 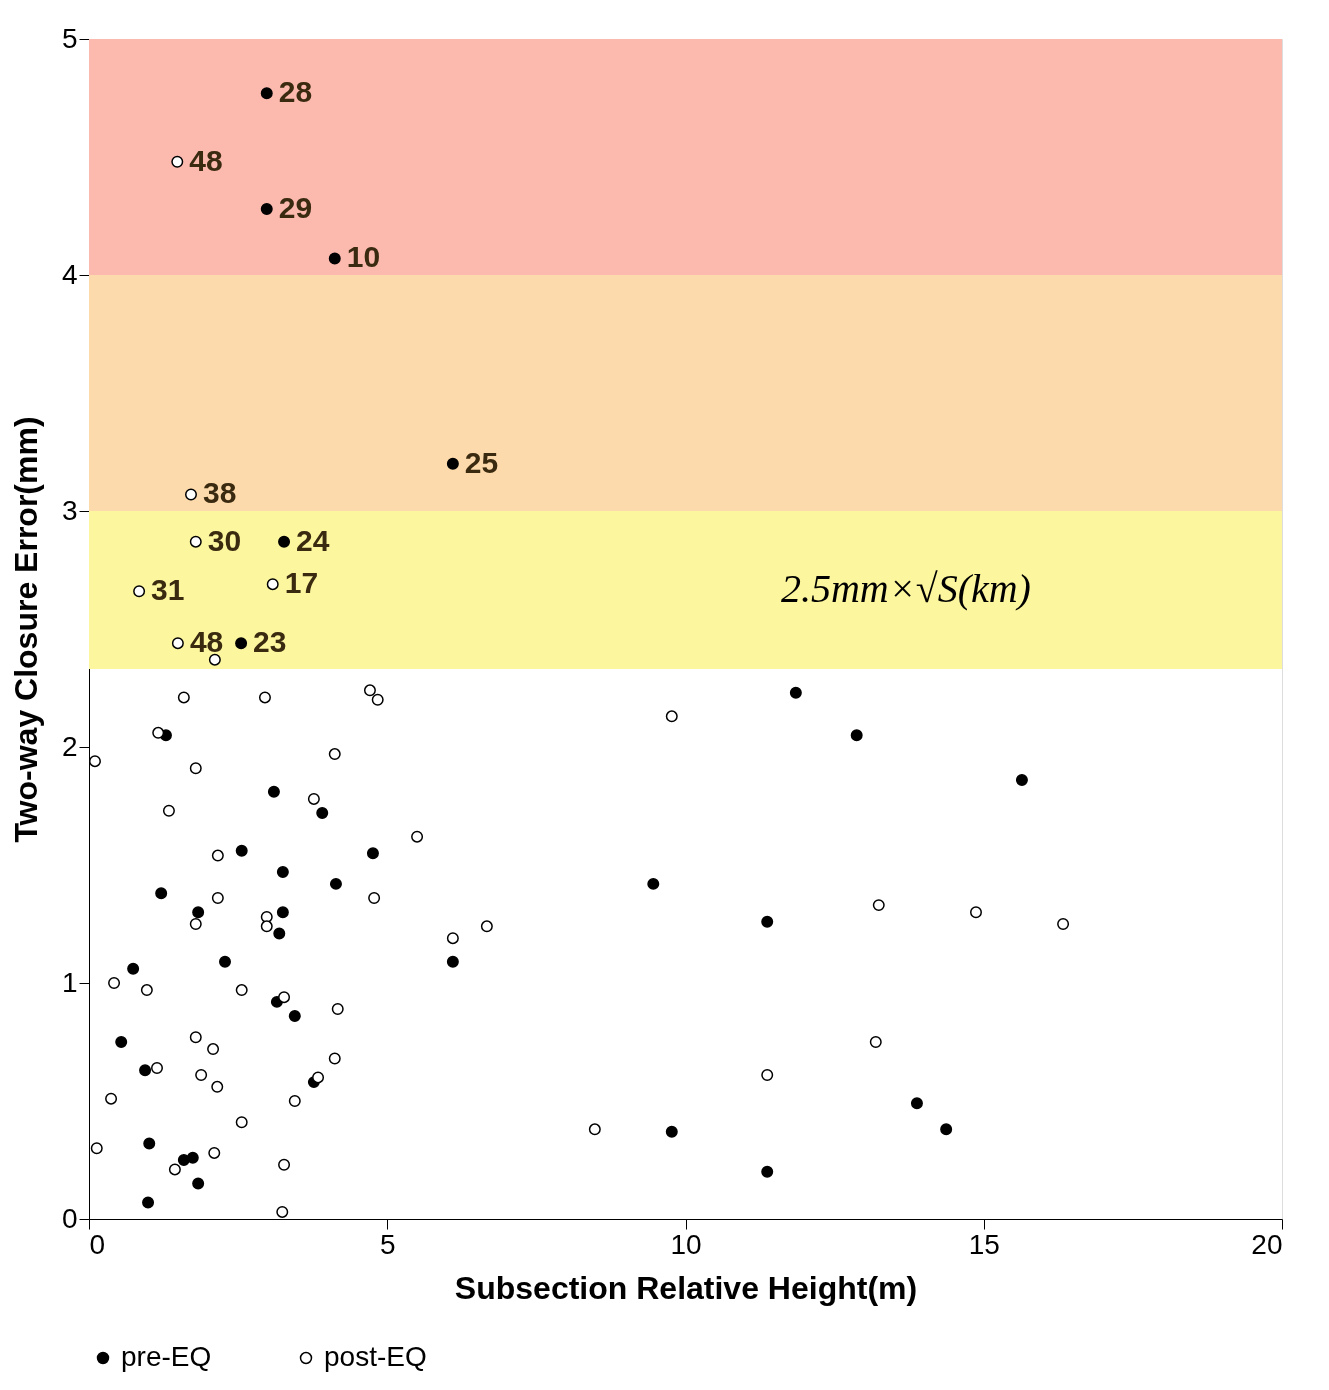 I want to click on annotation: 24, so click(x=313, y=540).